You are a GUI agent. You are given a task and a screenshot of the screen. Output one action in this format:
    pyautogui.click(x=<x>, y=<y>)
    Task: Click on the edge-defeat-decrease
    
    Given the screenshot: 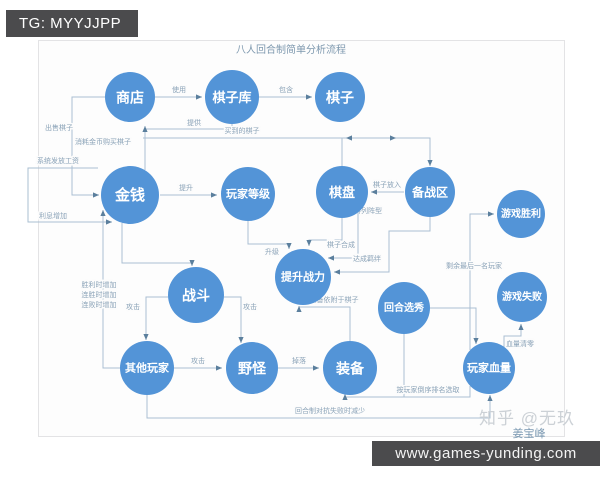 What is the action you would take?
    pyautogui.click(x=318, y=407)
    